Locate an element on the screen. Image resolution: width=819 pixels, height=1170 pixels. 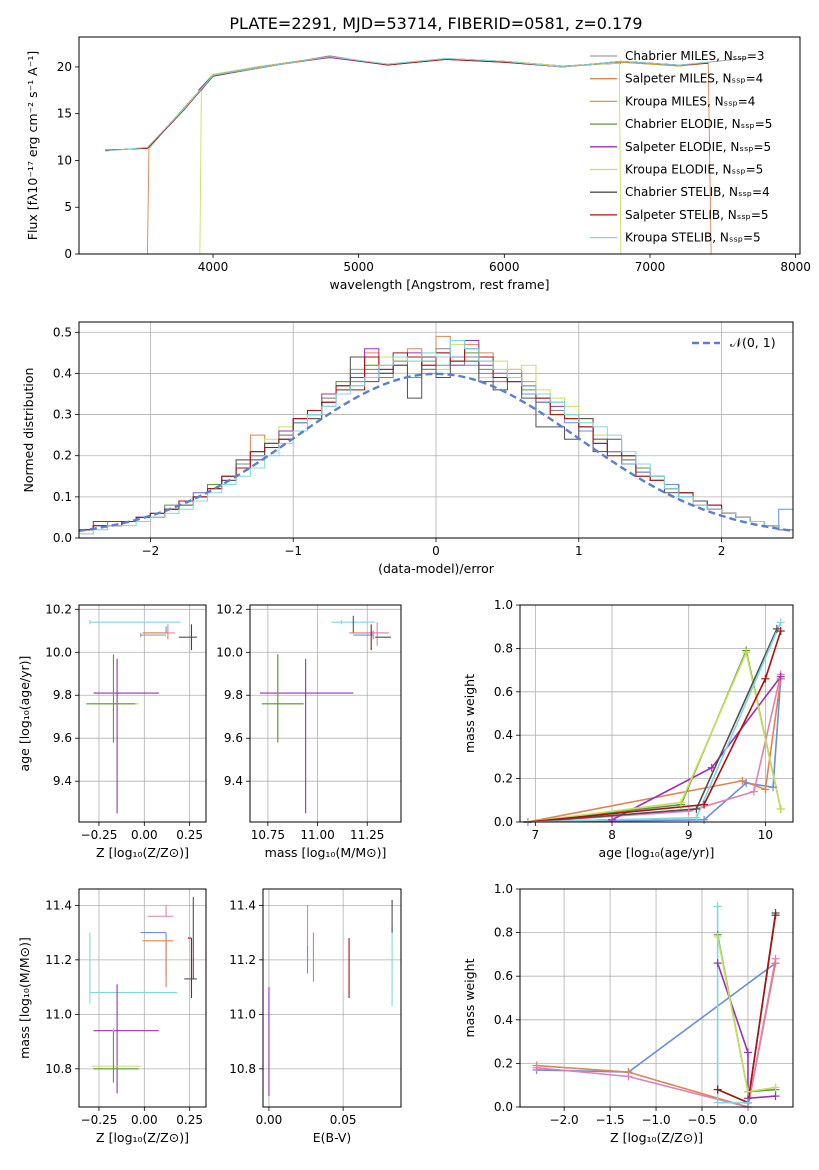
legend-entry: Salpeter MILES, Nₛₛₚ=4 is located at coordinates (694, 79).